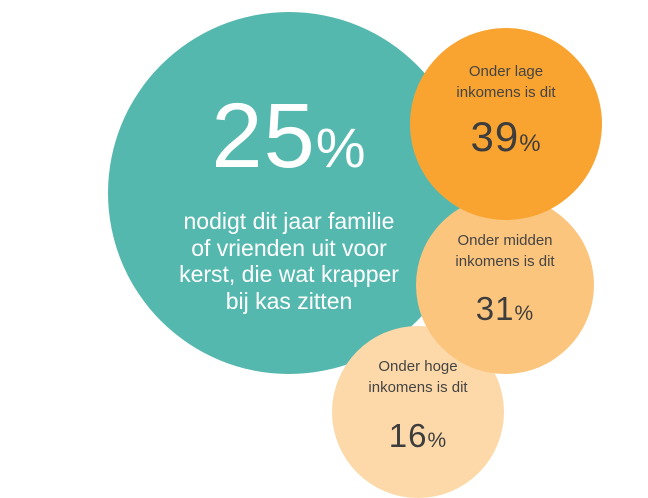 This screenshot has width=648, height=498. What do you see at coordinates (289, 300) in the screenshot?
I see `headline-description-line-4: bij kas zitten` at bounding box center [289, 300].